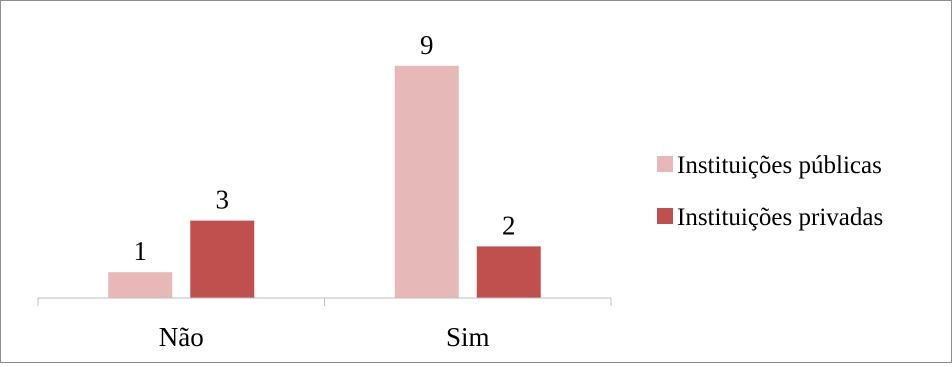 This screenshot has height=367, width=952. What do you see at coordinates (141, 251) in the screenshot?
I see `data-label-0-0: 1` at bounding box center [141, 251].